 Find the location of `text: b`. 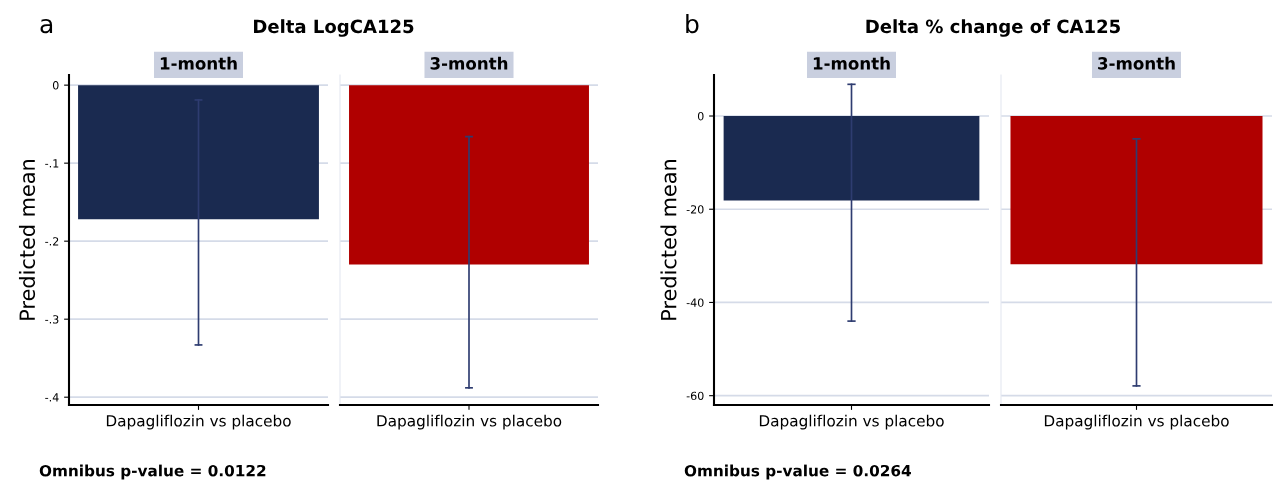

text: b is located at coordinates (692, 23).